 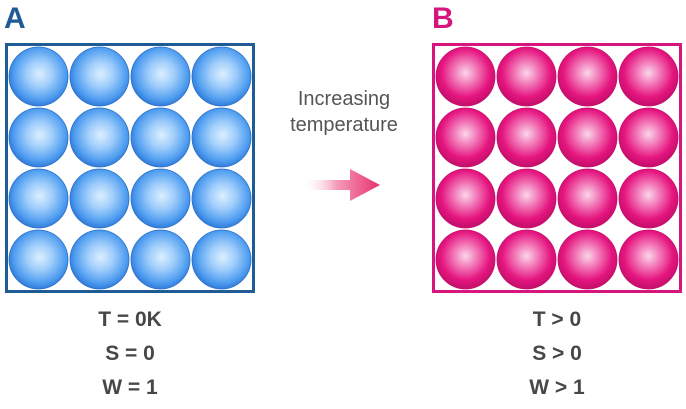 I want to click on panel-b-entropy: S > 0, so click(x=557, y=353).